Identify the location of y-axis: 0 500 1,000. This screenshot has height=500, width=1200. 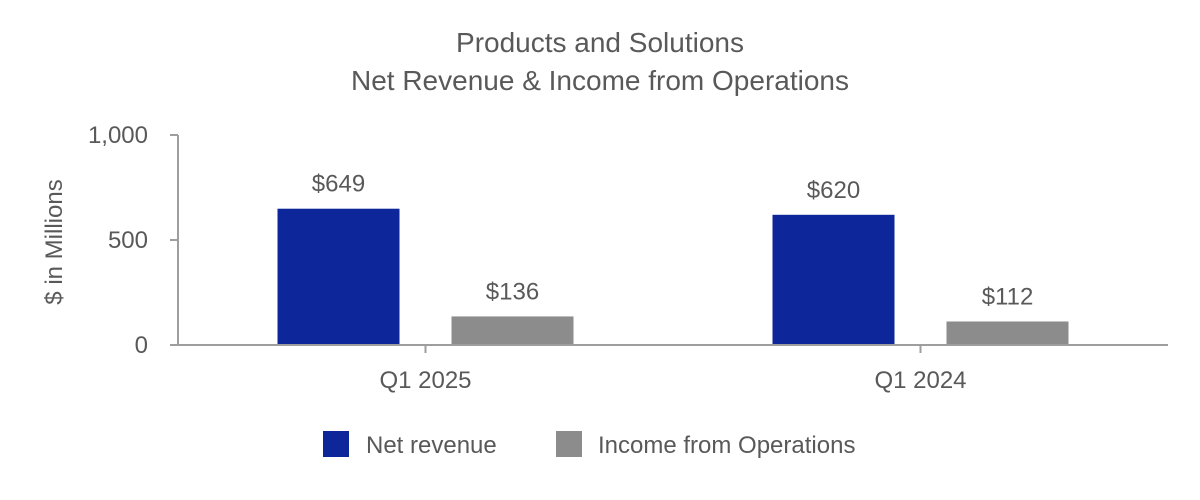
(133, 240).